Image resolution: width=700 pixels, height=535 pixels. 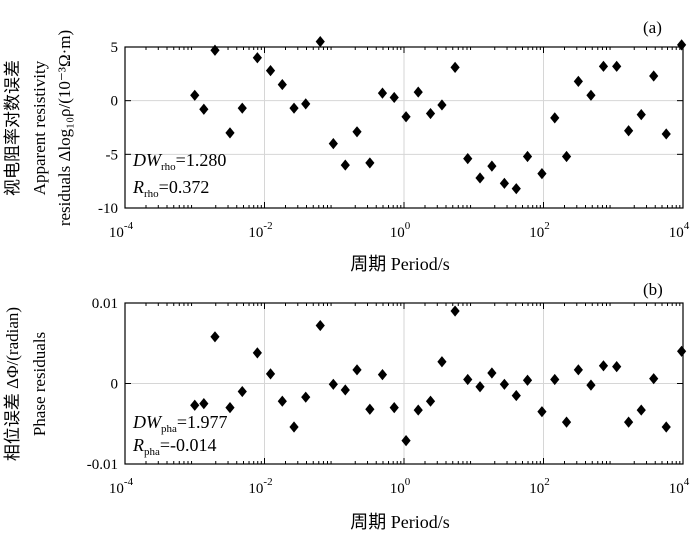 What do you see at coordinates (12, 128) in the screenshot?
I see `y-axis-label: 视电阻率对数误差` at bounding box center [12, 128].